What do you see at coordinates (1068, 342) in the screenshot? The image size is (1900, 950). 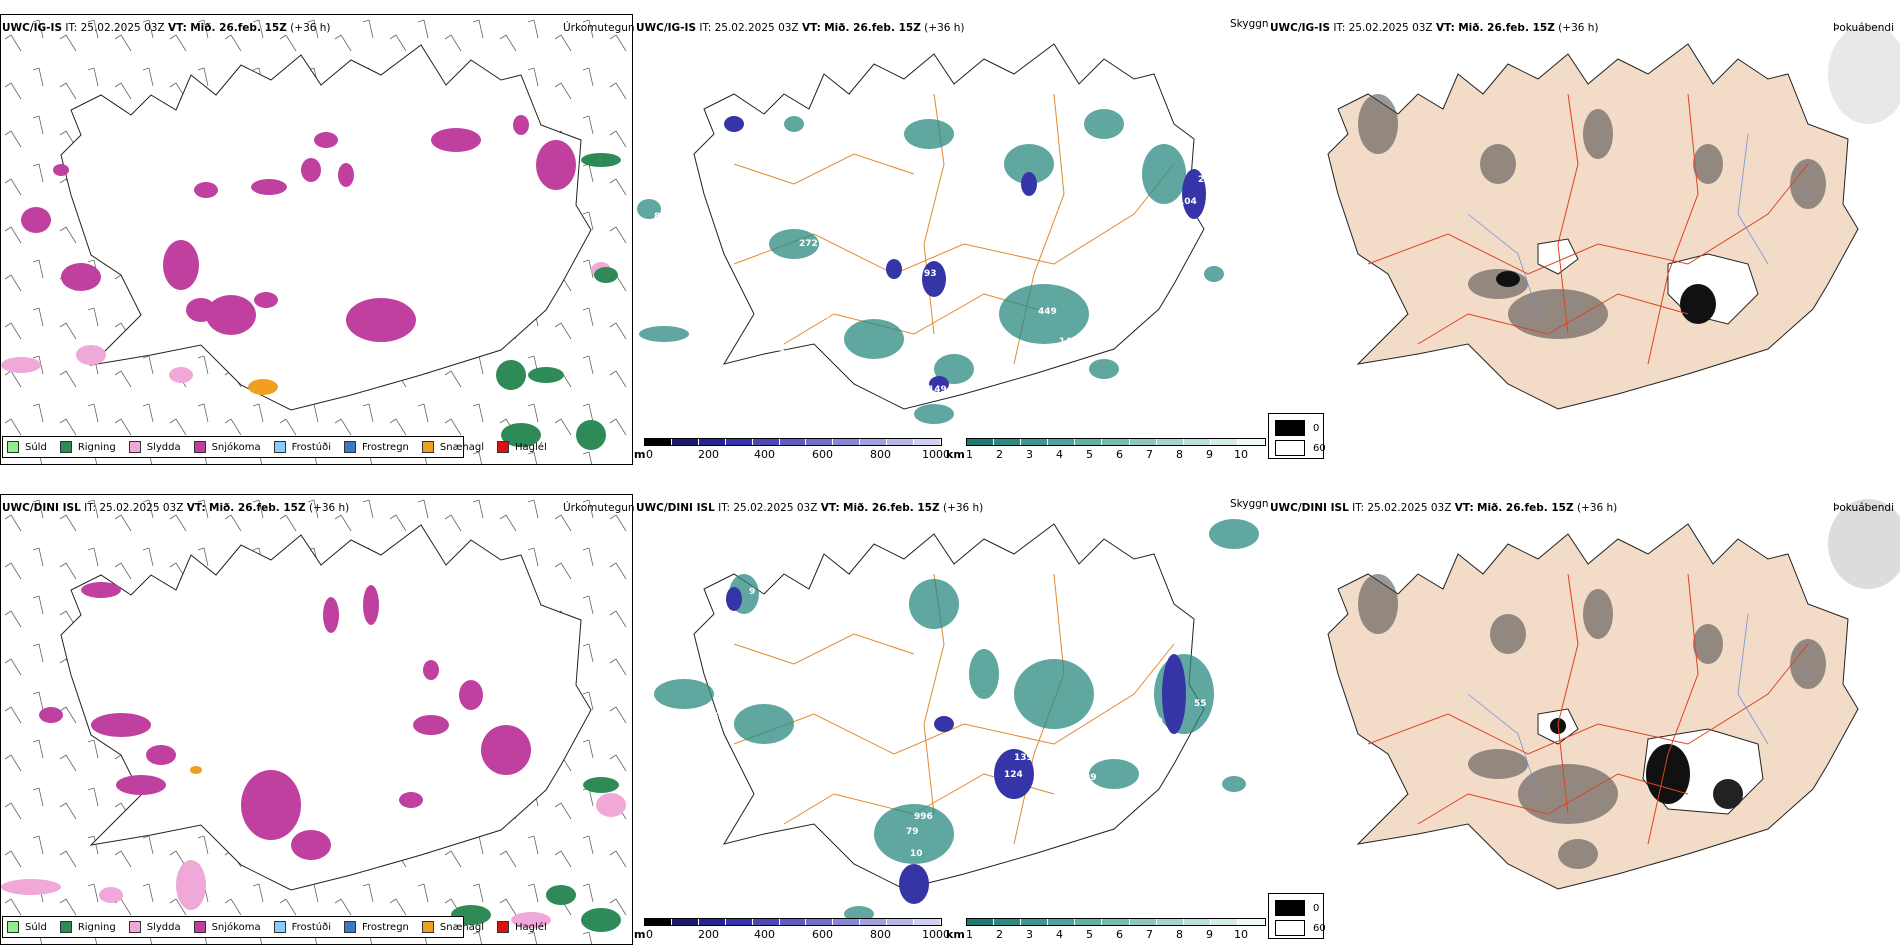 I see `cloud-base-label: 142` at bounding box center [1068, 342].